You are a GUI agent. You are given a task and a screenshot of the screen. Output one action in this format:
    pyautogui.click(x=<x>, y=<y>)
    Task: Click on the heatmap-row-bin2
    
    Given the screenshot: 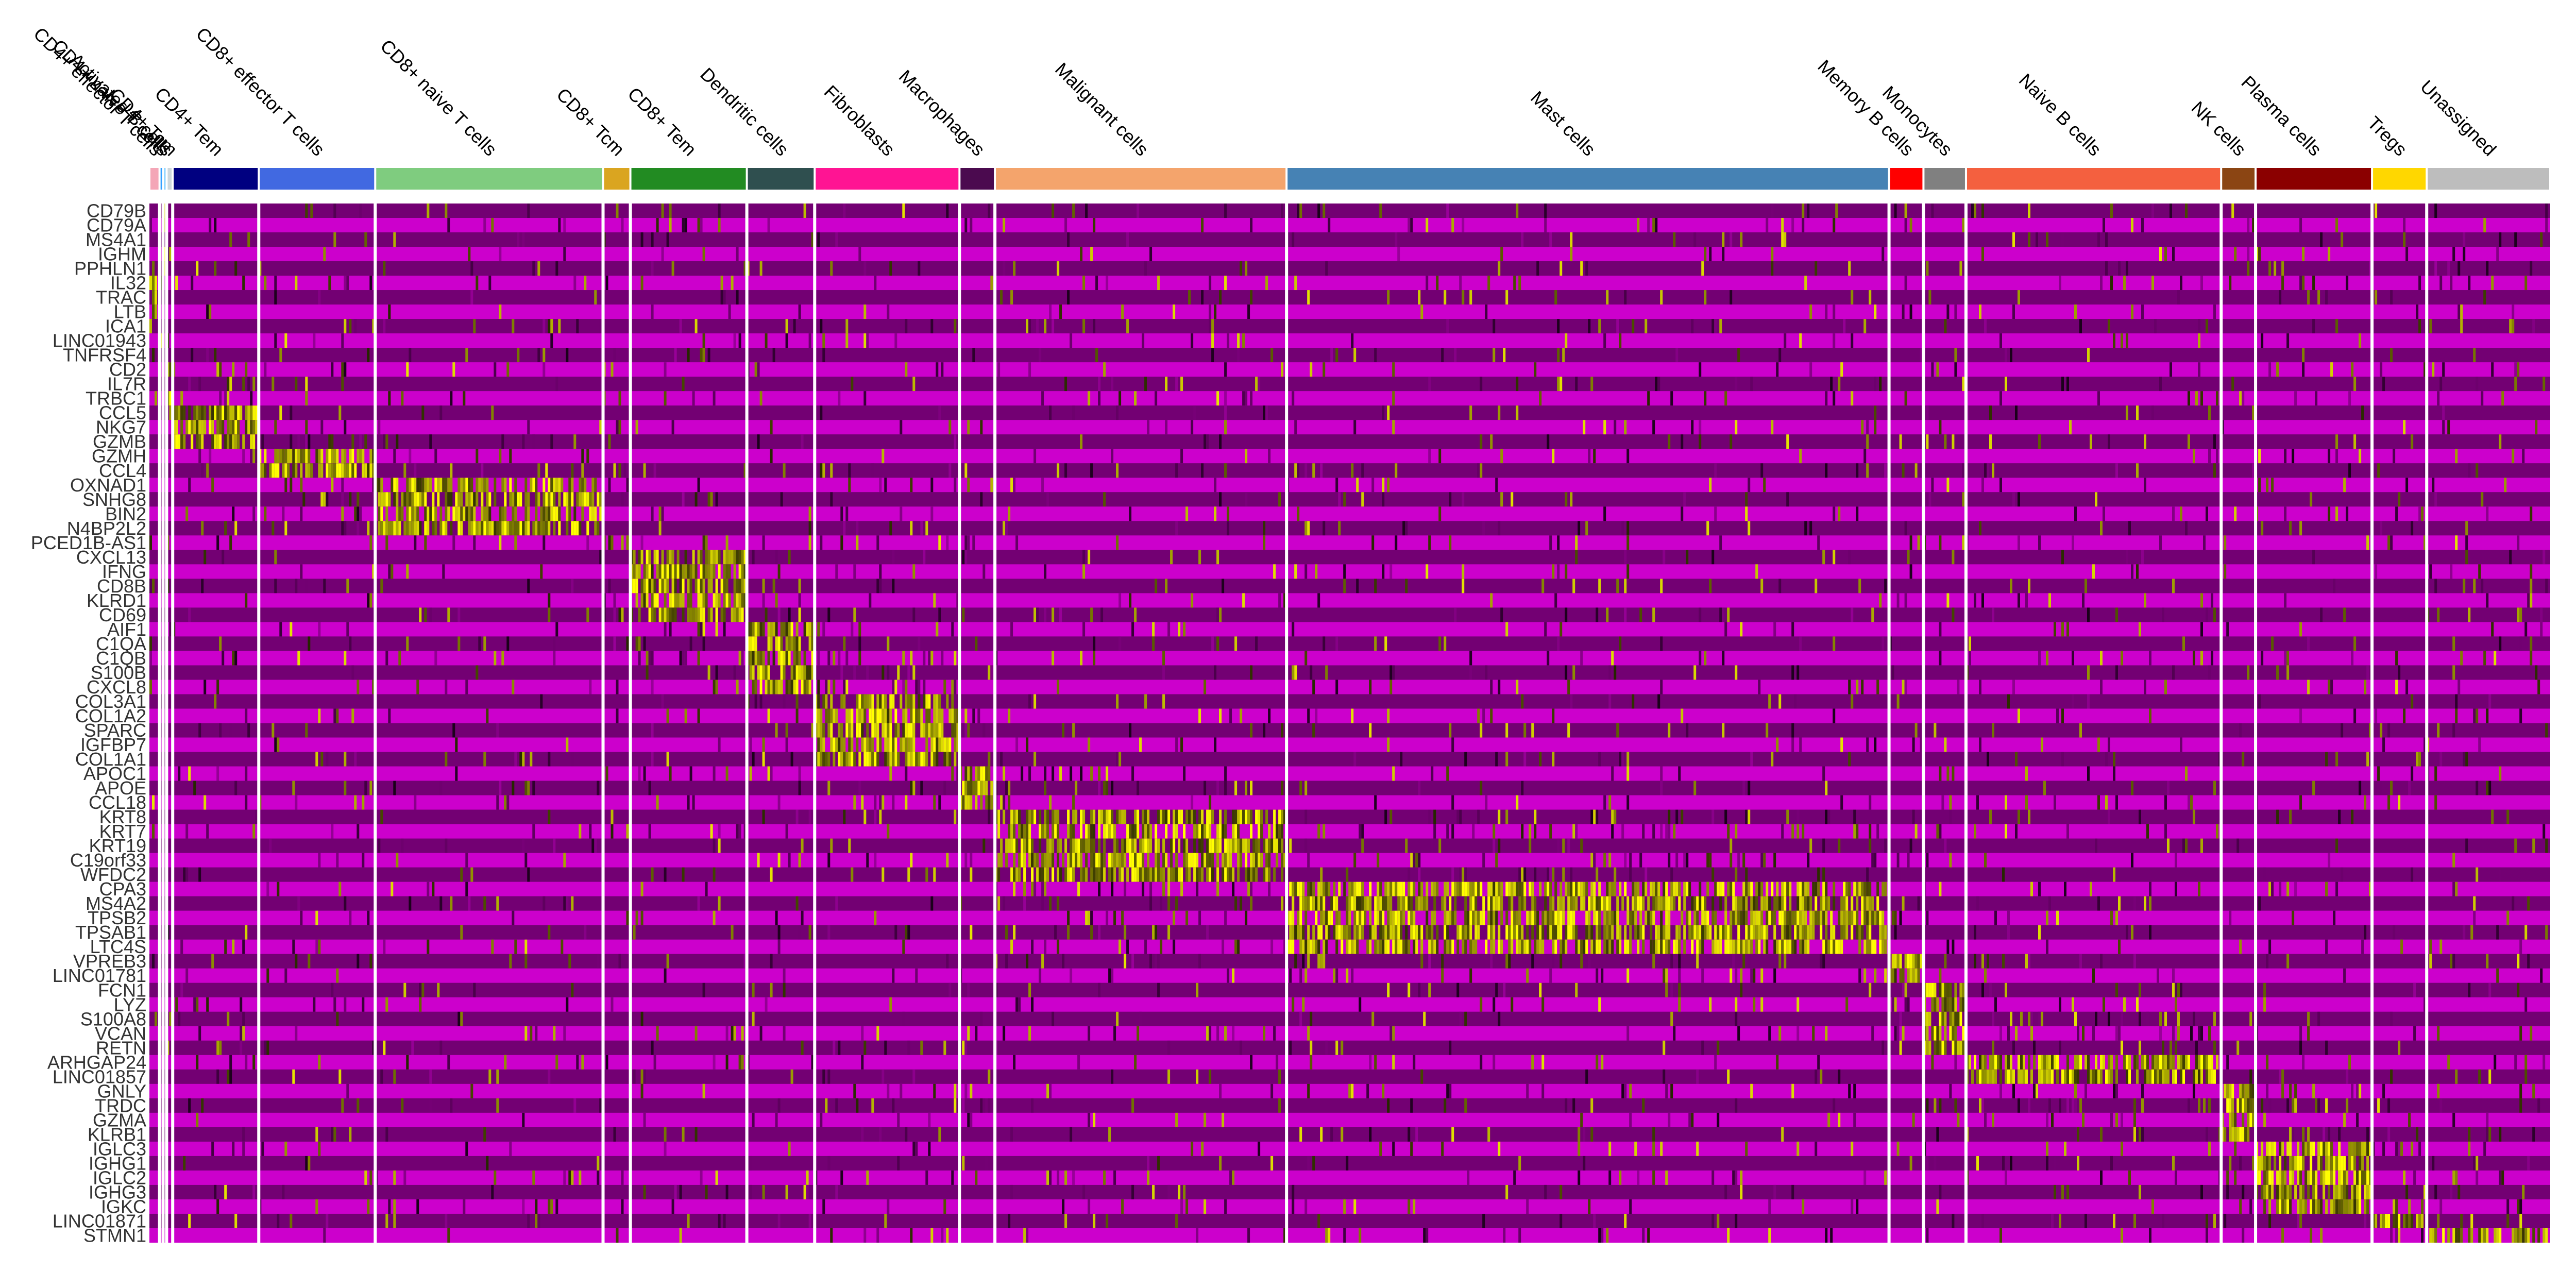 What is the action you would take?
    pyautogui.click(x=1349, y=513)
    